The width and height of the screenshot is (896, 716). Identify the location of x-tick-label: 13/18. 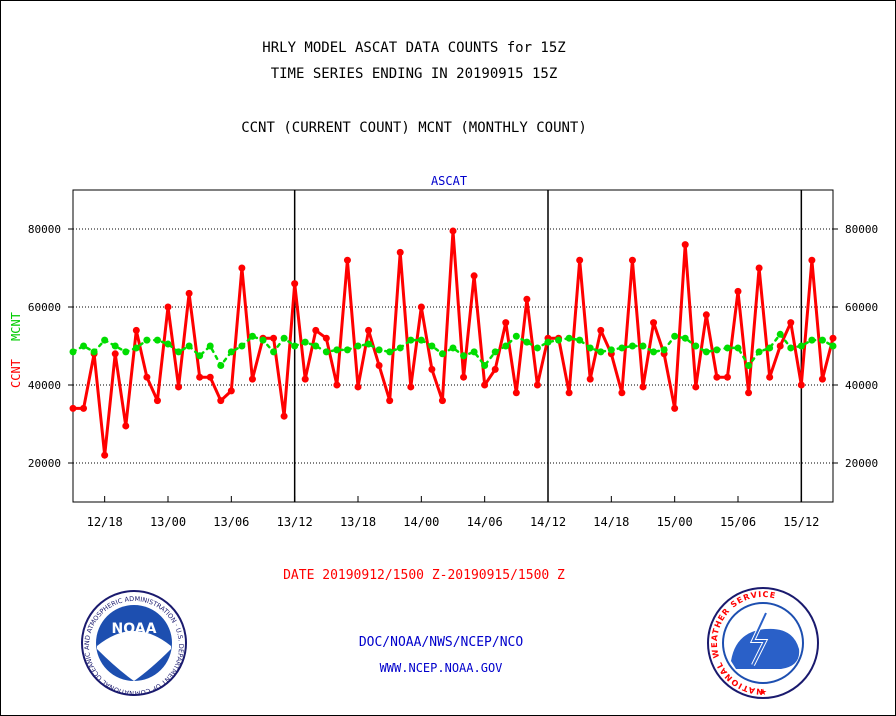
(358, 522).